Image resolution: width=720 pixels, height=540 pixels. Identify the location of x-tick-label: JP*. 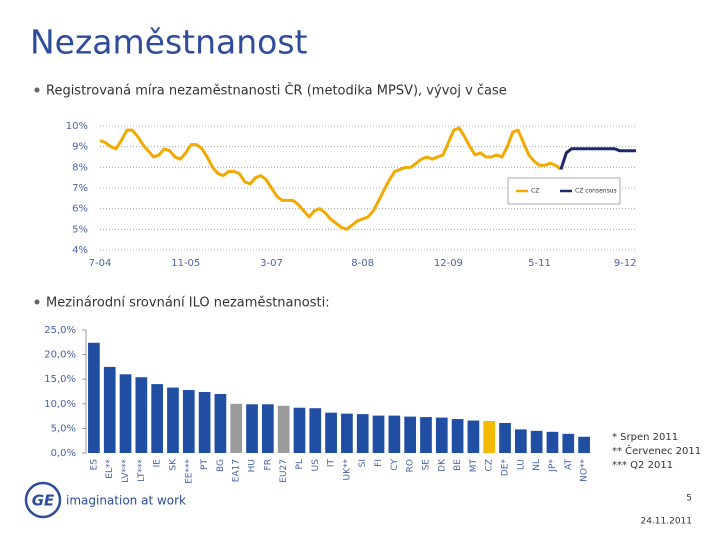
(553, 466).